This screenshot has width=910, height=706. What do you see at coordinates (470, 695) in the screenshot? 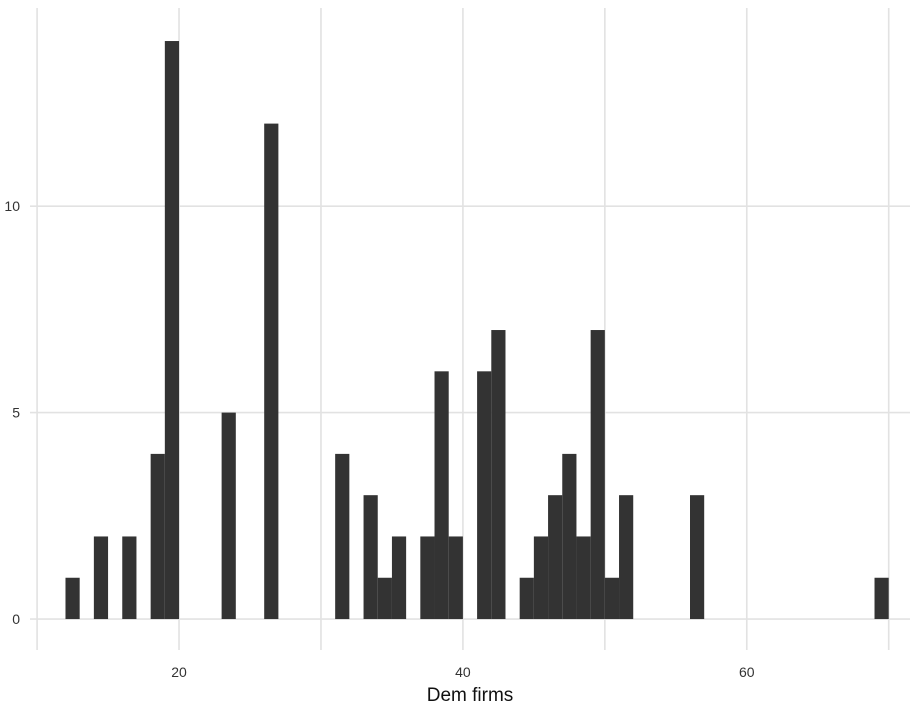
I see `x-axis-title: Dem firms` at bounding box center [470, 695].